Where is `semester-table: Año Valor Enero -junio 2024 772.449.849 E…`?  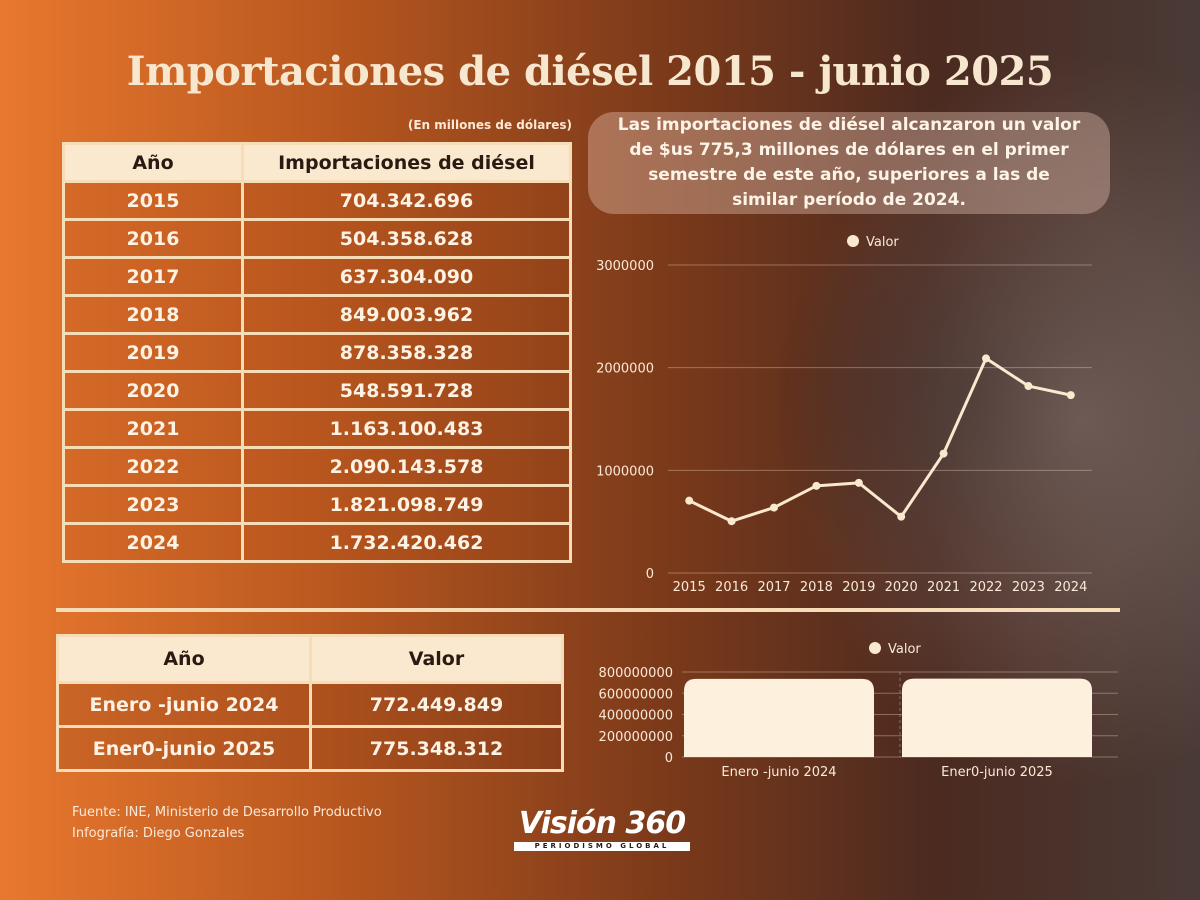 semester-table: Año Valor Enero -junio 2024 772.449.849 E… is located at coordinates (310, 703).